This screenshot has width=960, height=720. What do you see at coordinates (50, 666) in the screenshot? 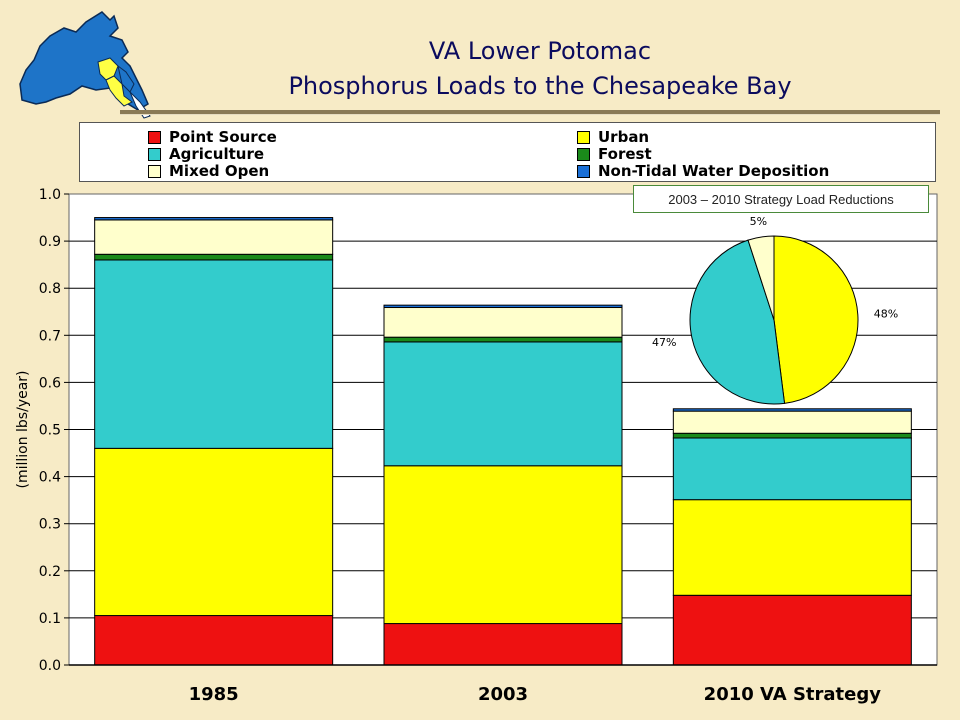
I see `y-tick-label: 0.0` at bounding box center [50, 666].